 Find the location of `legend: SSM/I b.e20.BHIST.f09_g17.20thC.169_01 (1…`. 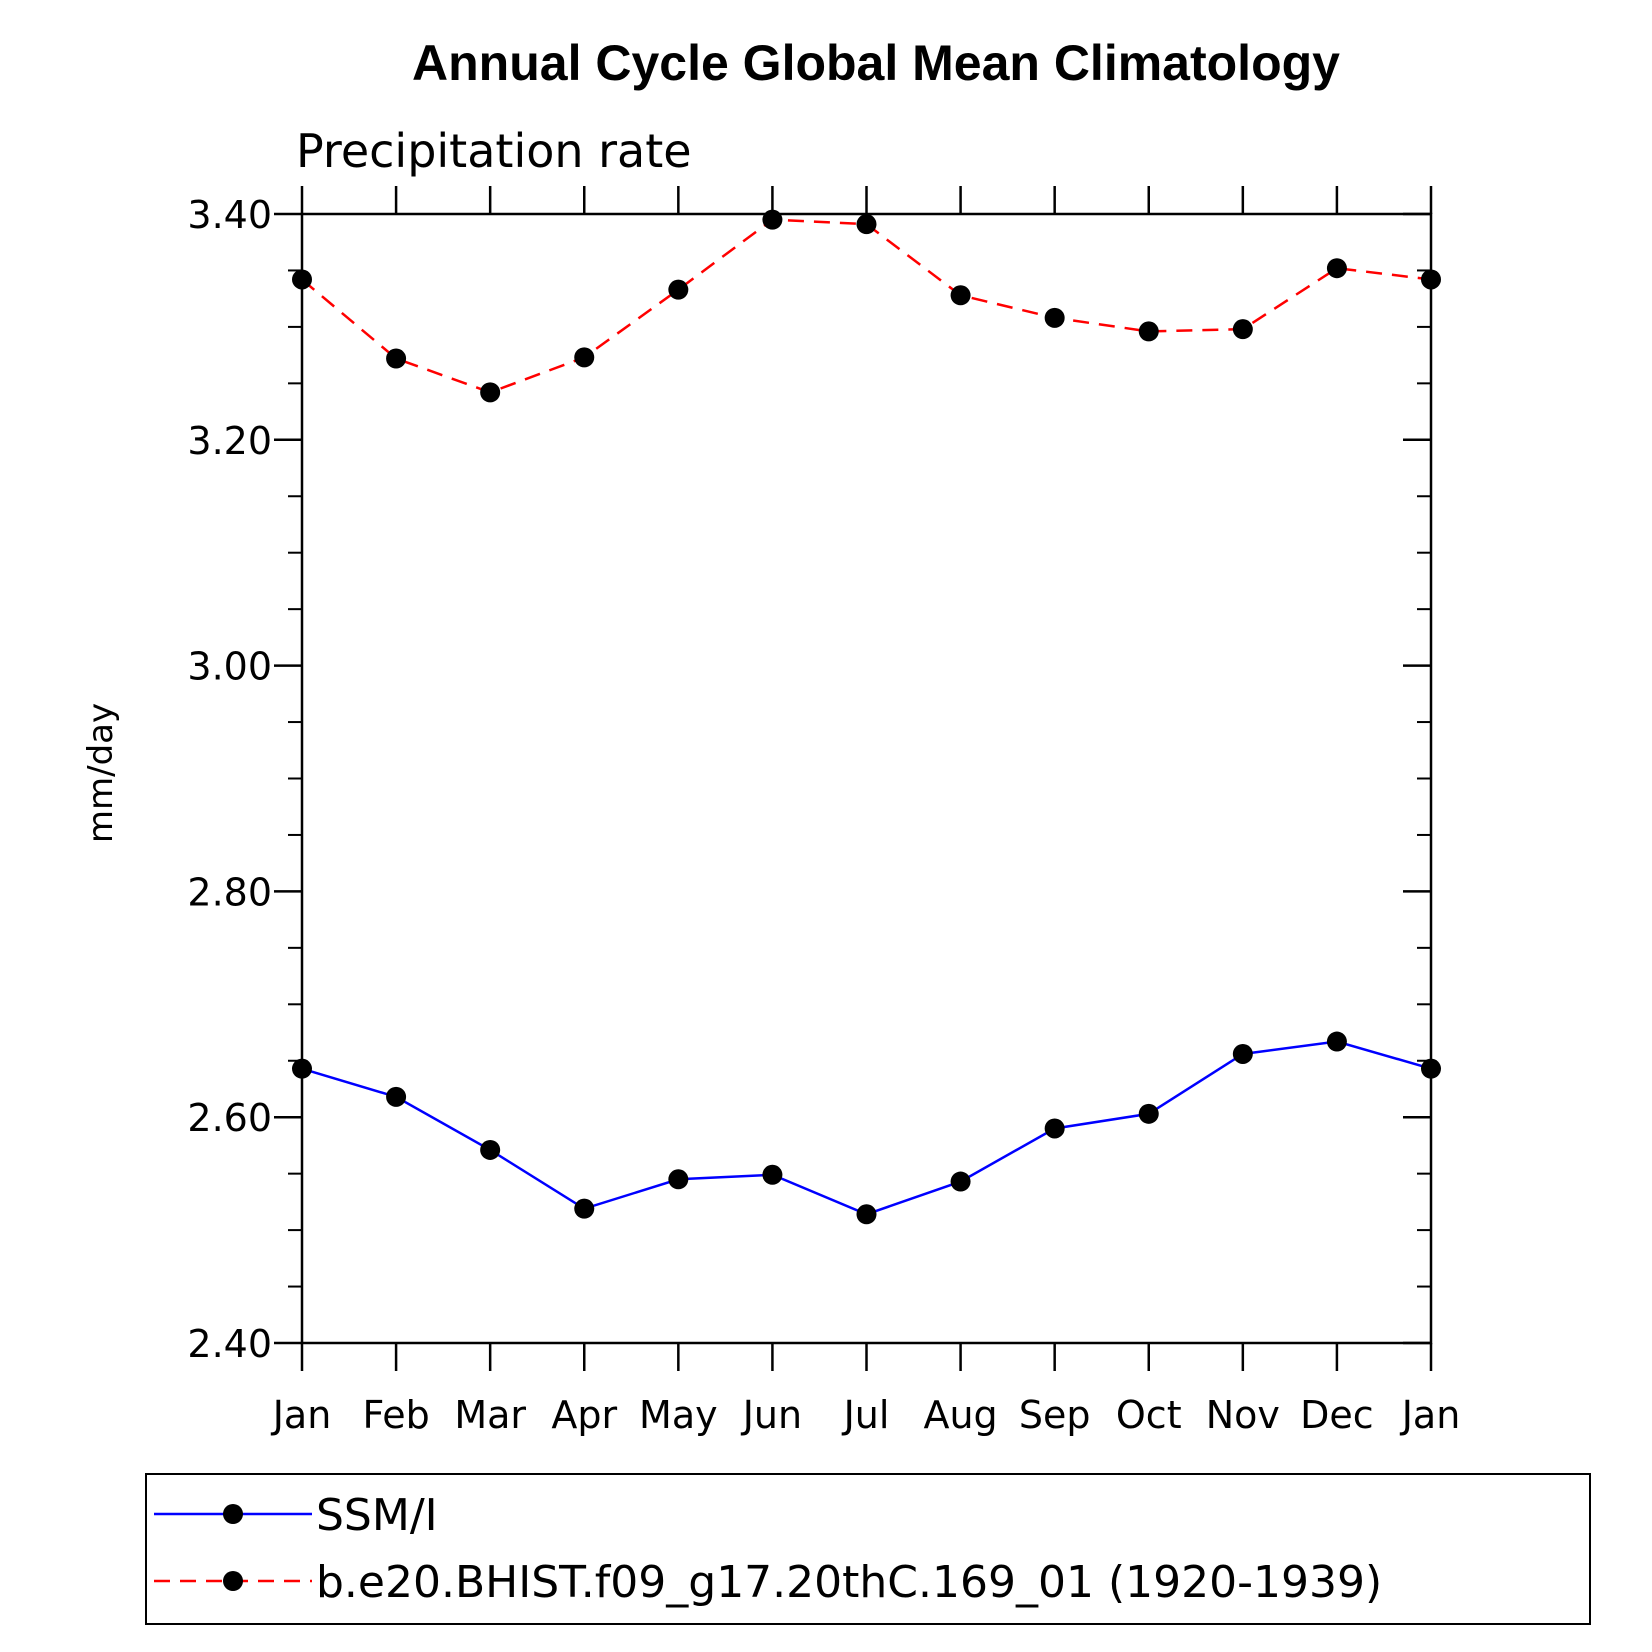

legend: SSM/I b.e20.BHIST.f09_g17.20thC.169_01 (1… is located at coordinates (868, 1549).